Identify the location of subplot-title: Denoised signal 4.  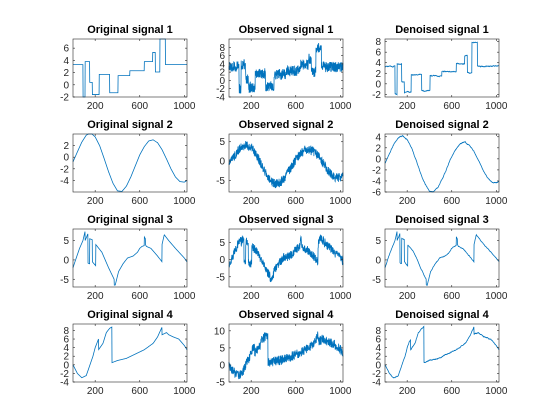
(442, 315).